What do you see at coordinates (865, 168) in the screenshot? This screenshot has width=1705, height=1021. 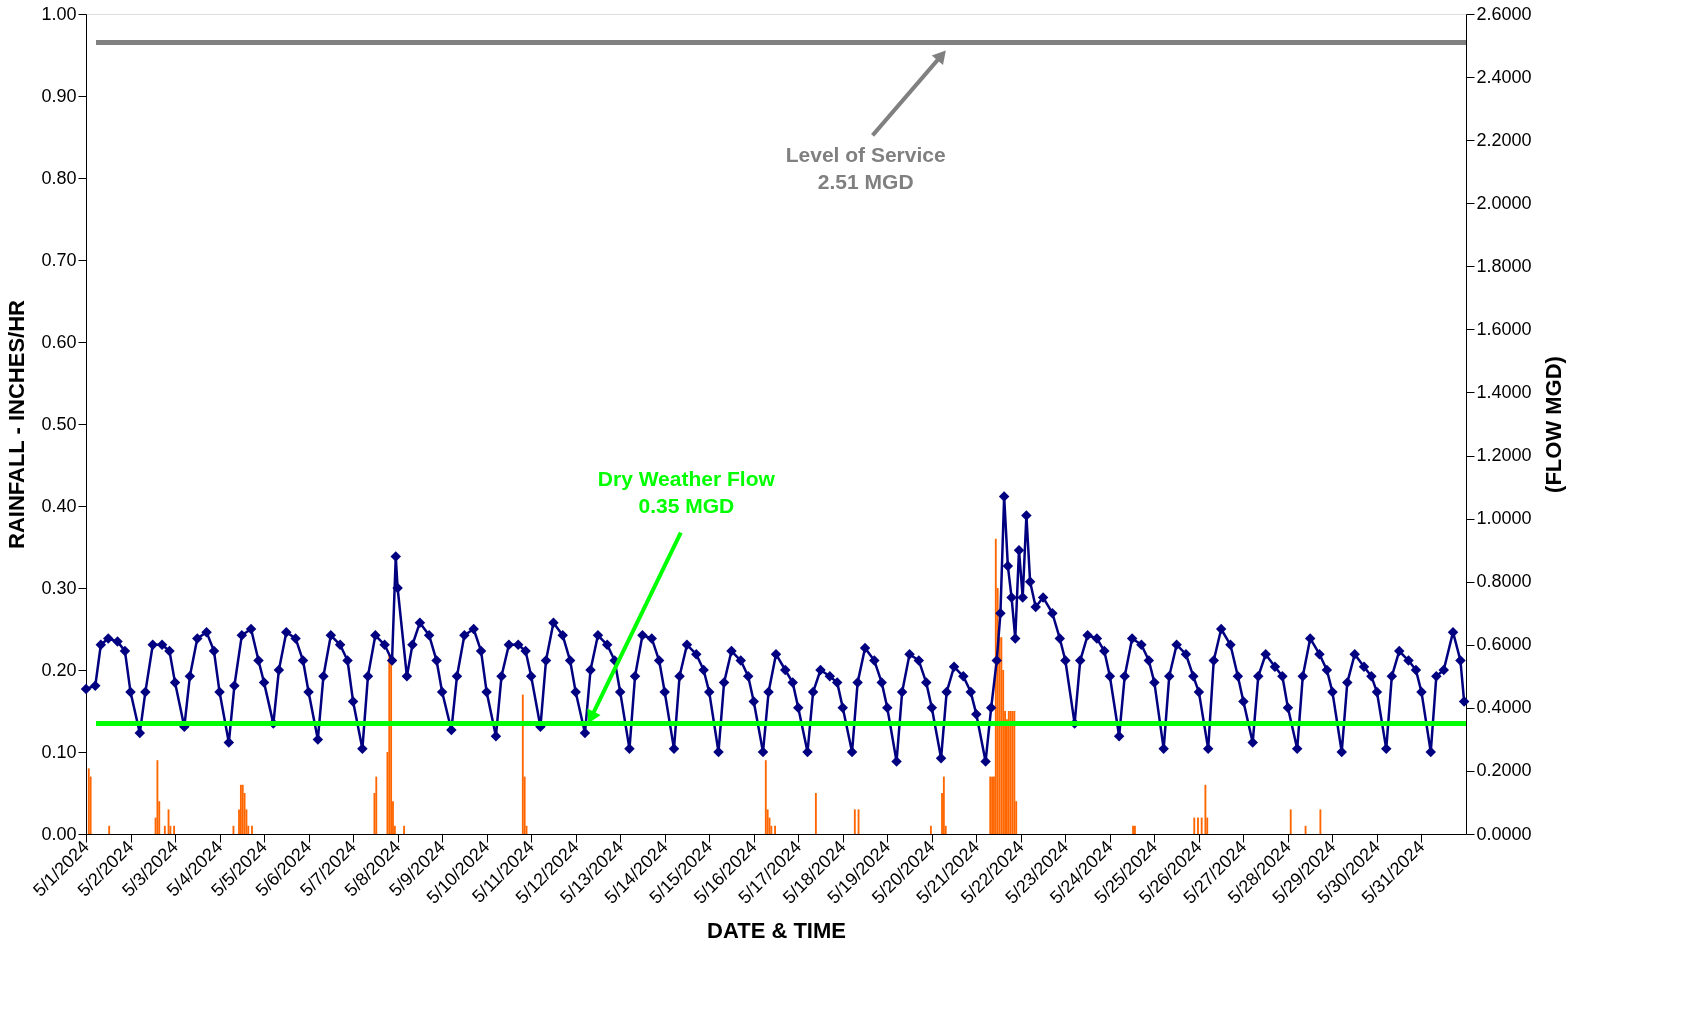 I see `ref-line-label: Level of Service 2.51 MGD` at bounding box center [865, 168].